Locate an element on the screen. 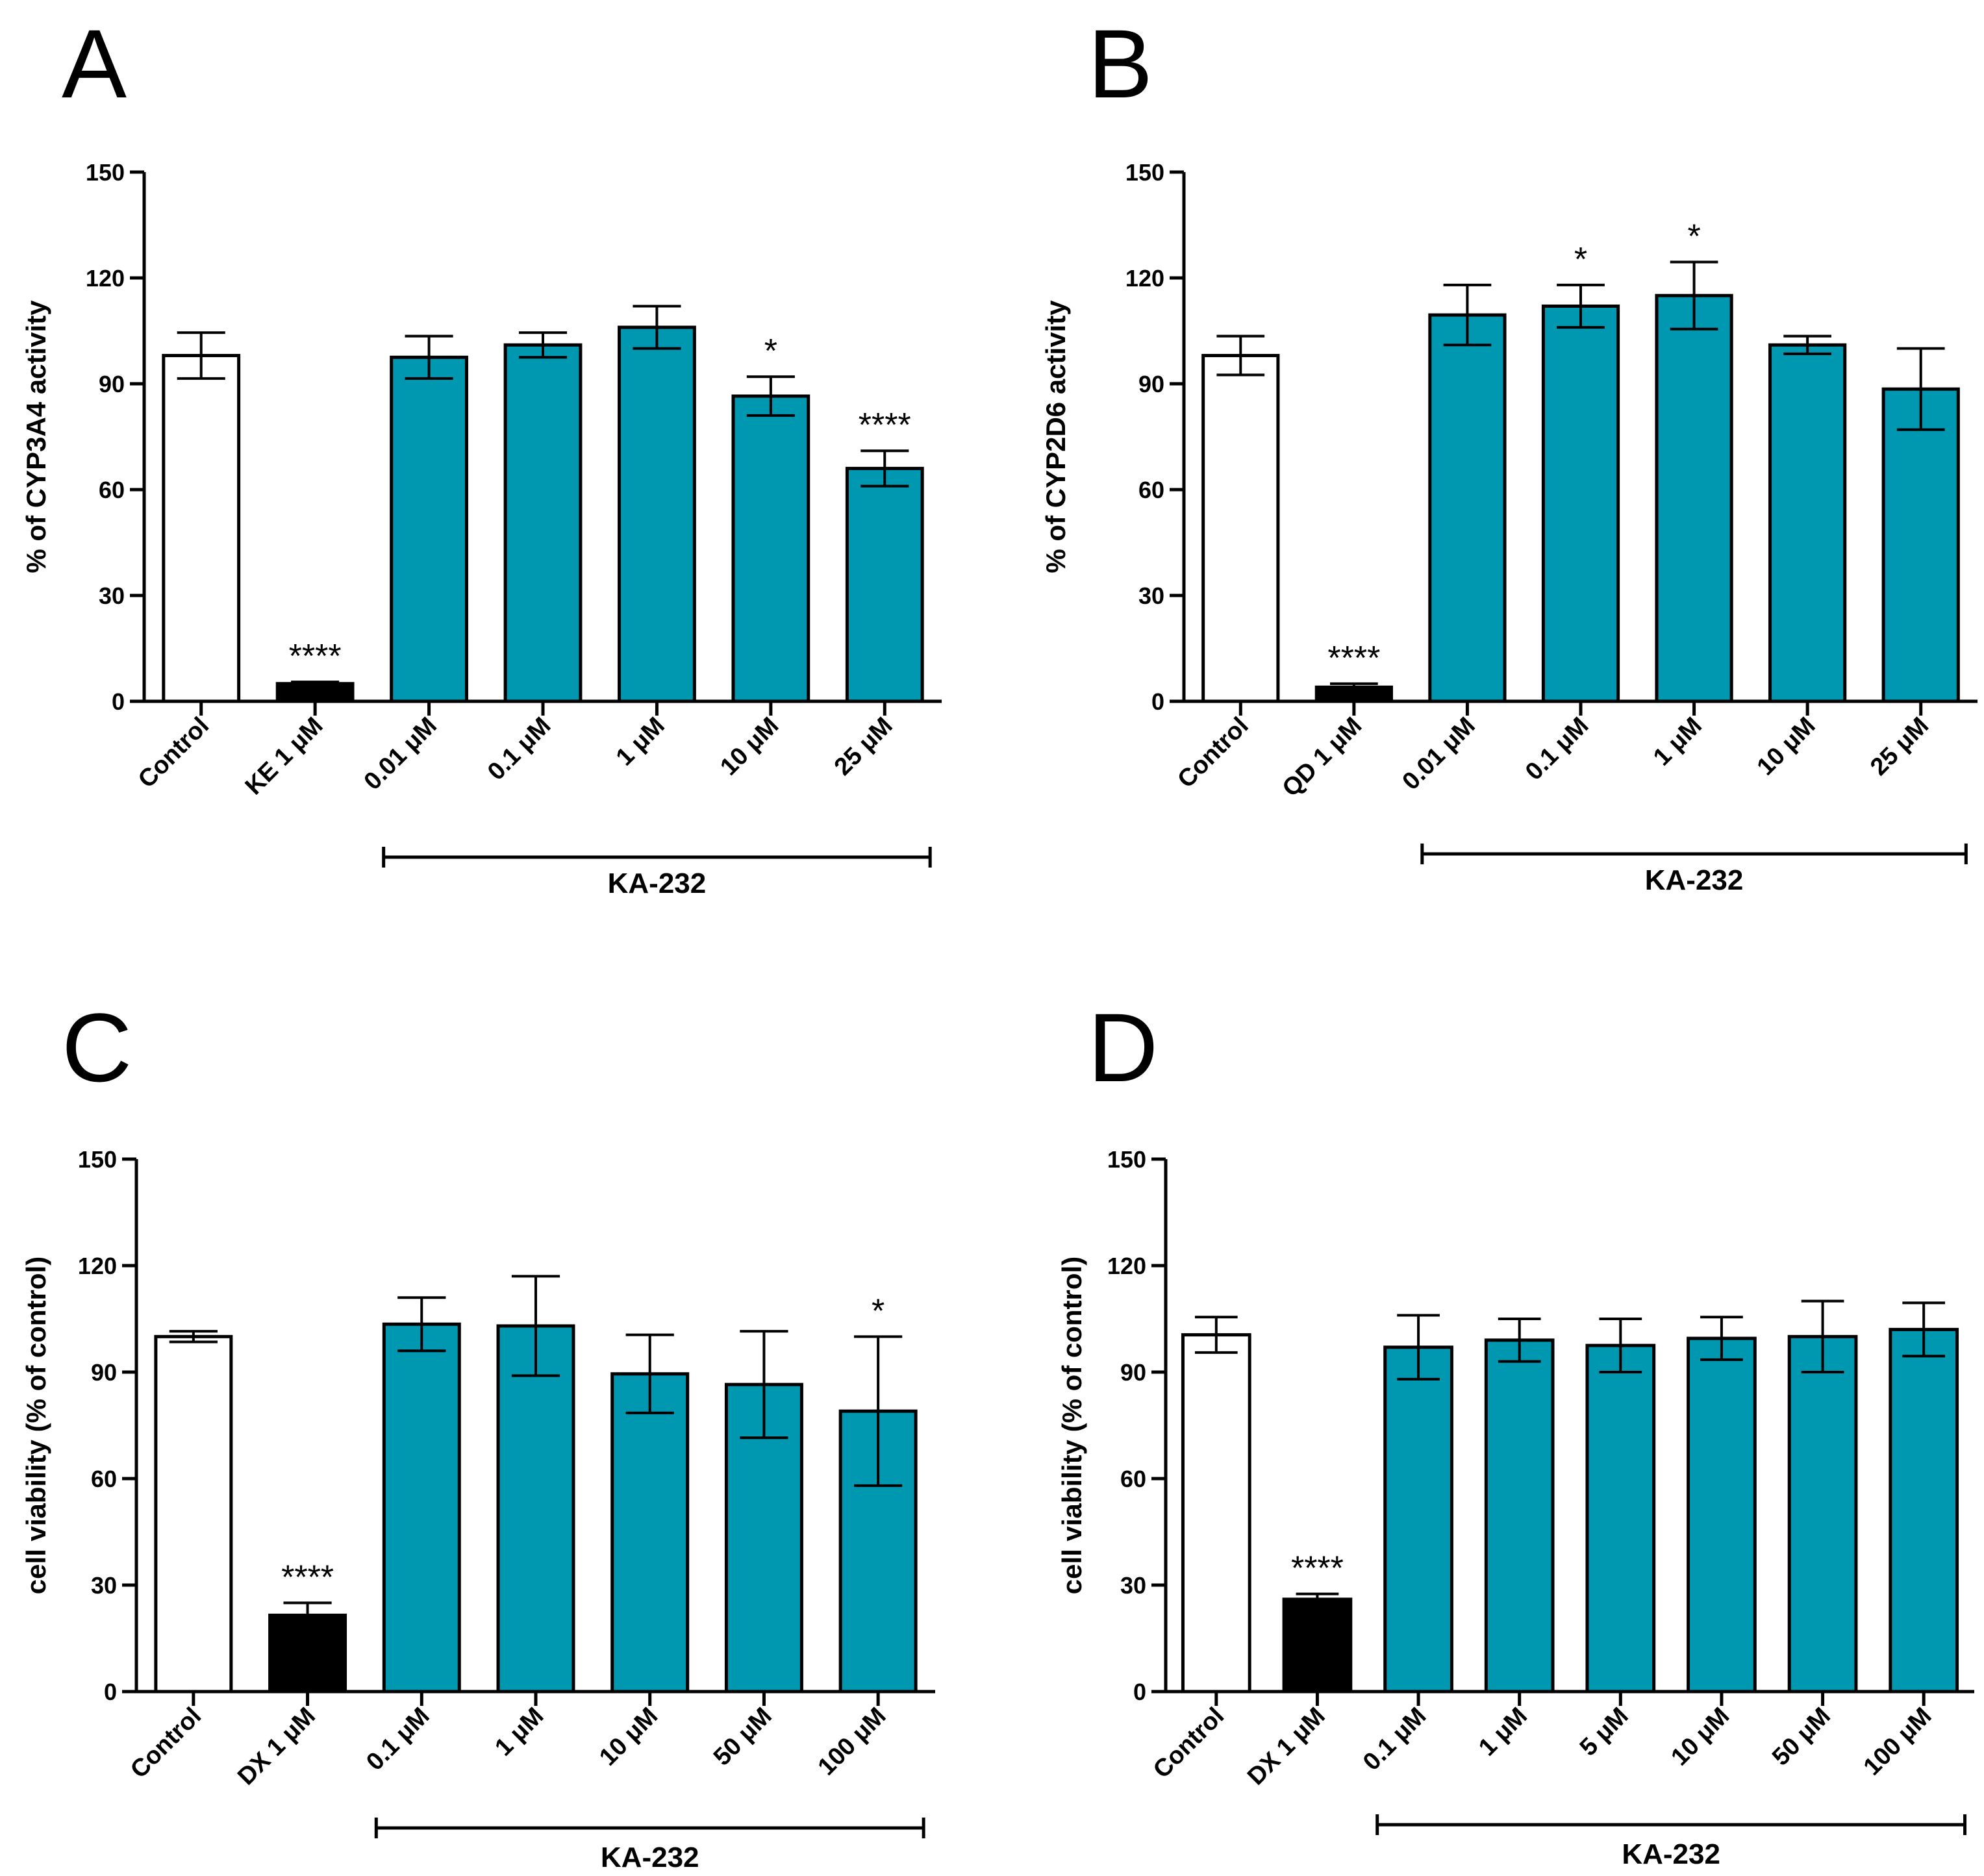 This screenshot has width=1984, height=1876. category-label: KE 1 μM is located at coordinates (284, 756).